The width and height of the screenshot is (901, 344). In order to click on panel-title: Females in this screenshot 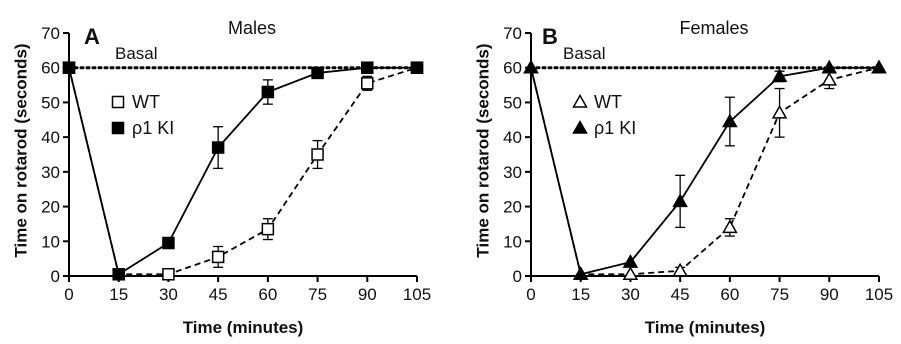, I will do `click(713, 28)`.